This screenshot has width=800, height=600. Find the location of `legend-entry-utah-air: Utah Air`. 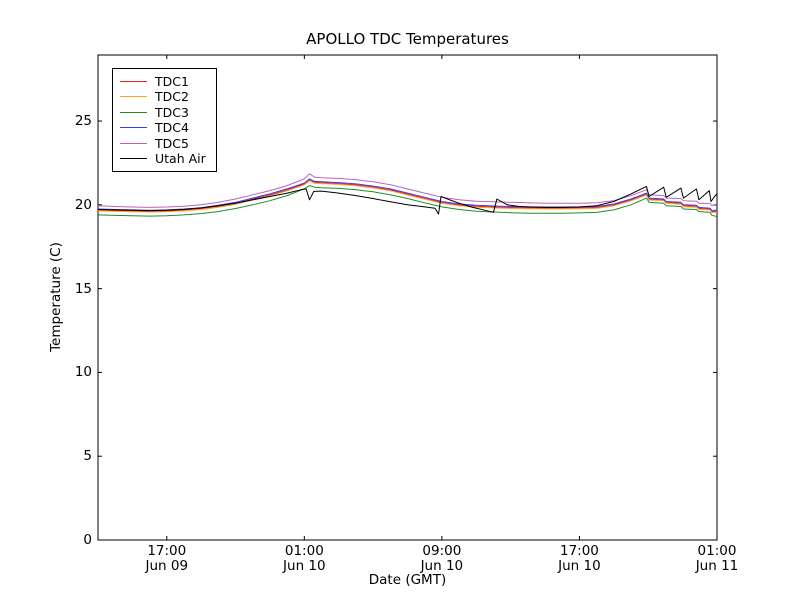

legend-entry-utah-air: Utah Air is located at coordinates (163, 159).